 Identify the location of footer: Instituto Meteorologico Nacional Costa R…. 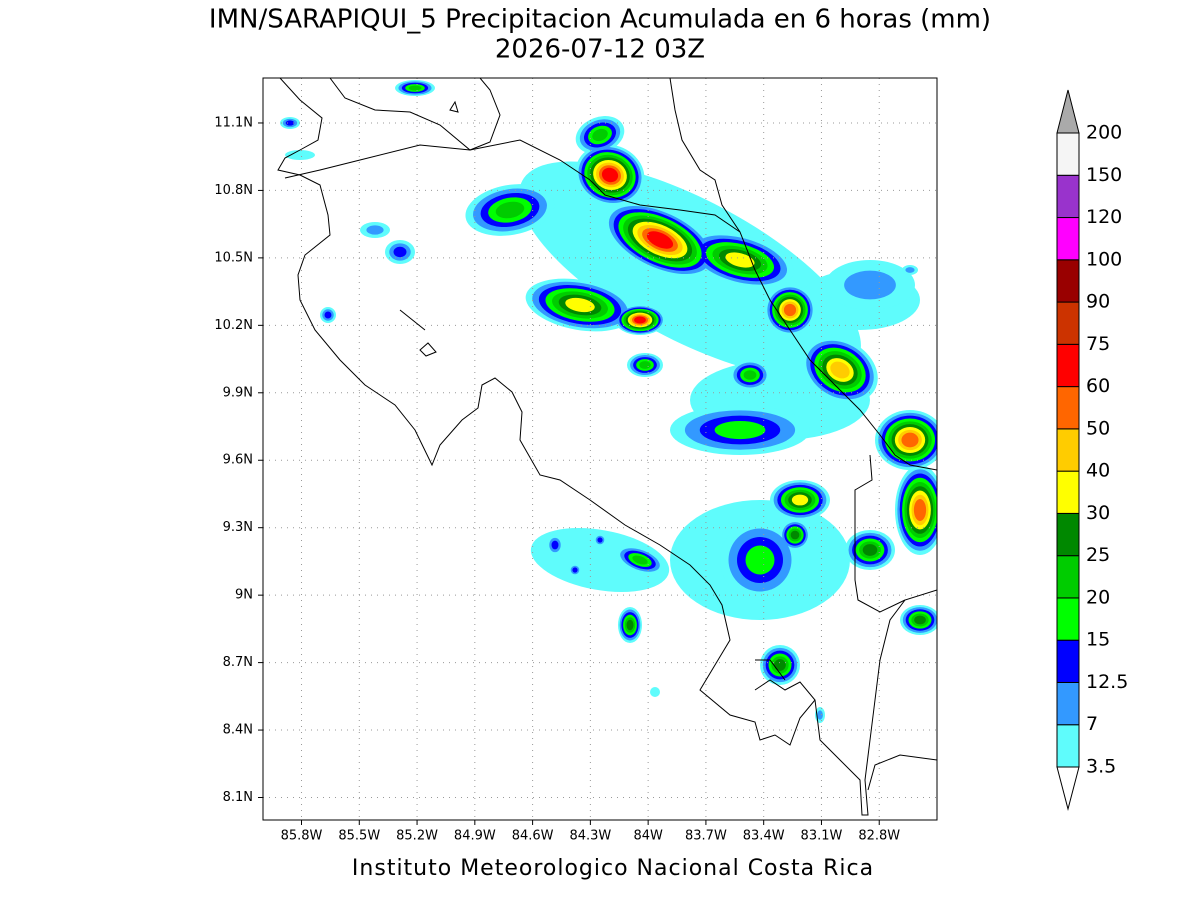
(613, 868).